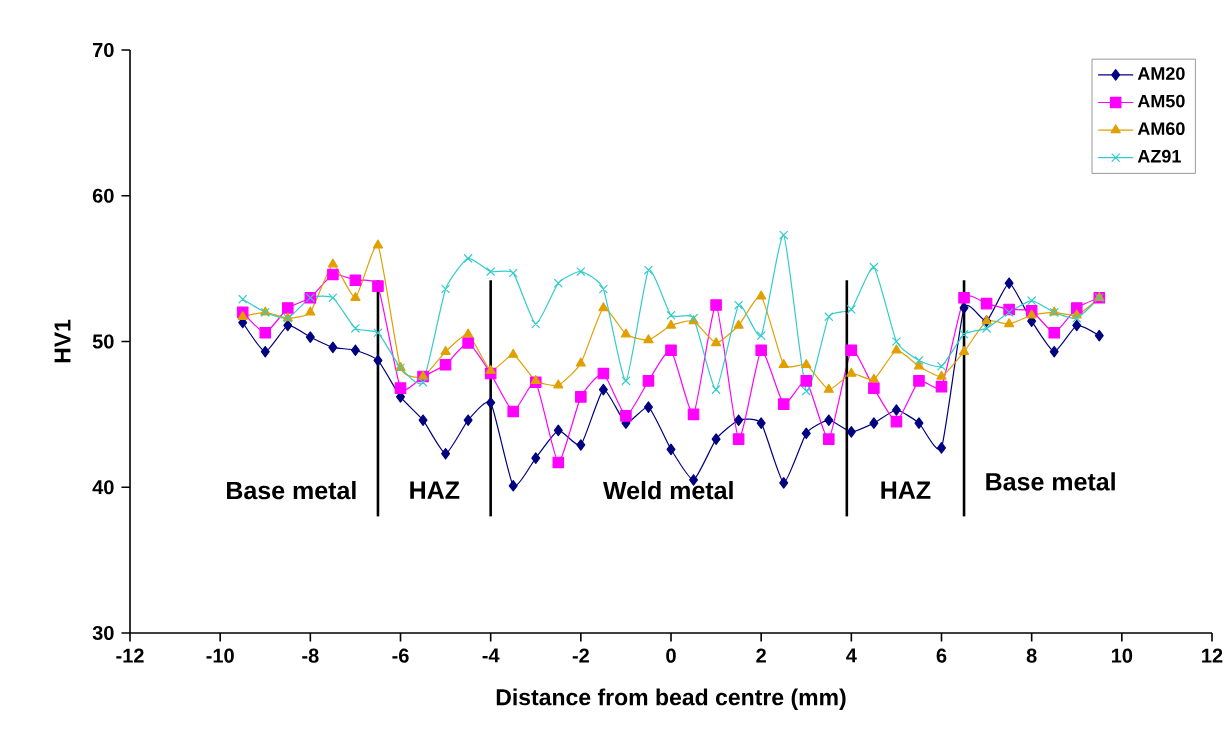 This screenshot has width=1226, height=754. Describe the element at coordinates (491, 655) in the screenshot. I see `x-tick-label: -4` at that location.